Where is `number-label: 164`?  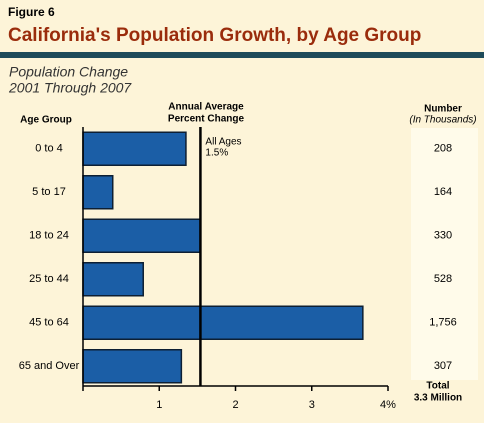
number-label: 164 is located at coordinates (443, 192).